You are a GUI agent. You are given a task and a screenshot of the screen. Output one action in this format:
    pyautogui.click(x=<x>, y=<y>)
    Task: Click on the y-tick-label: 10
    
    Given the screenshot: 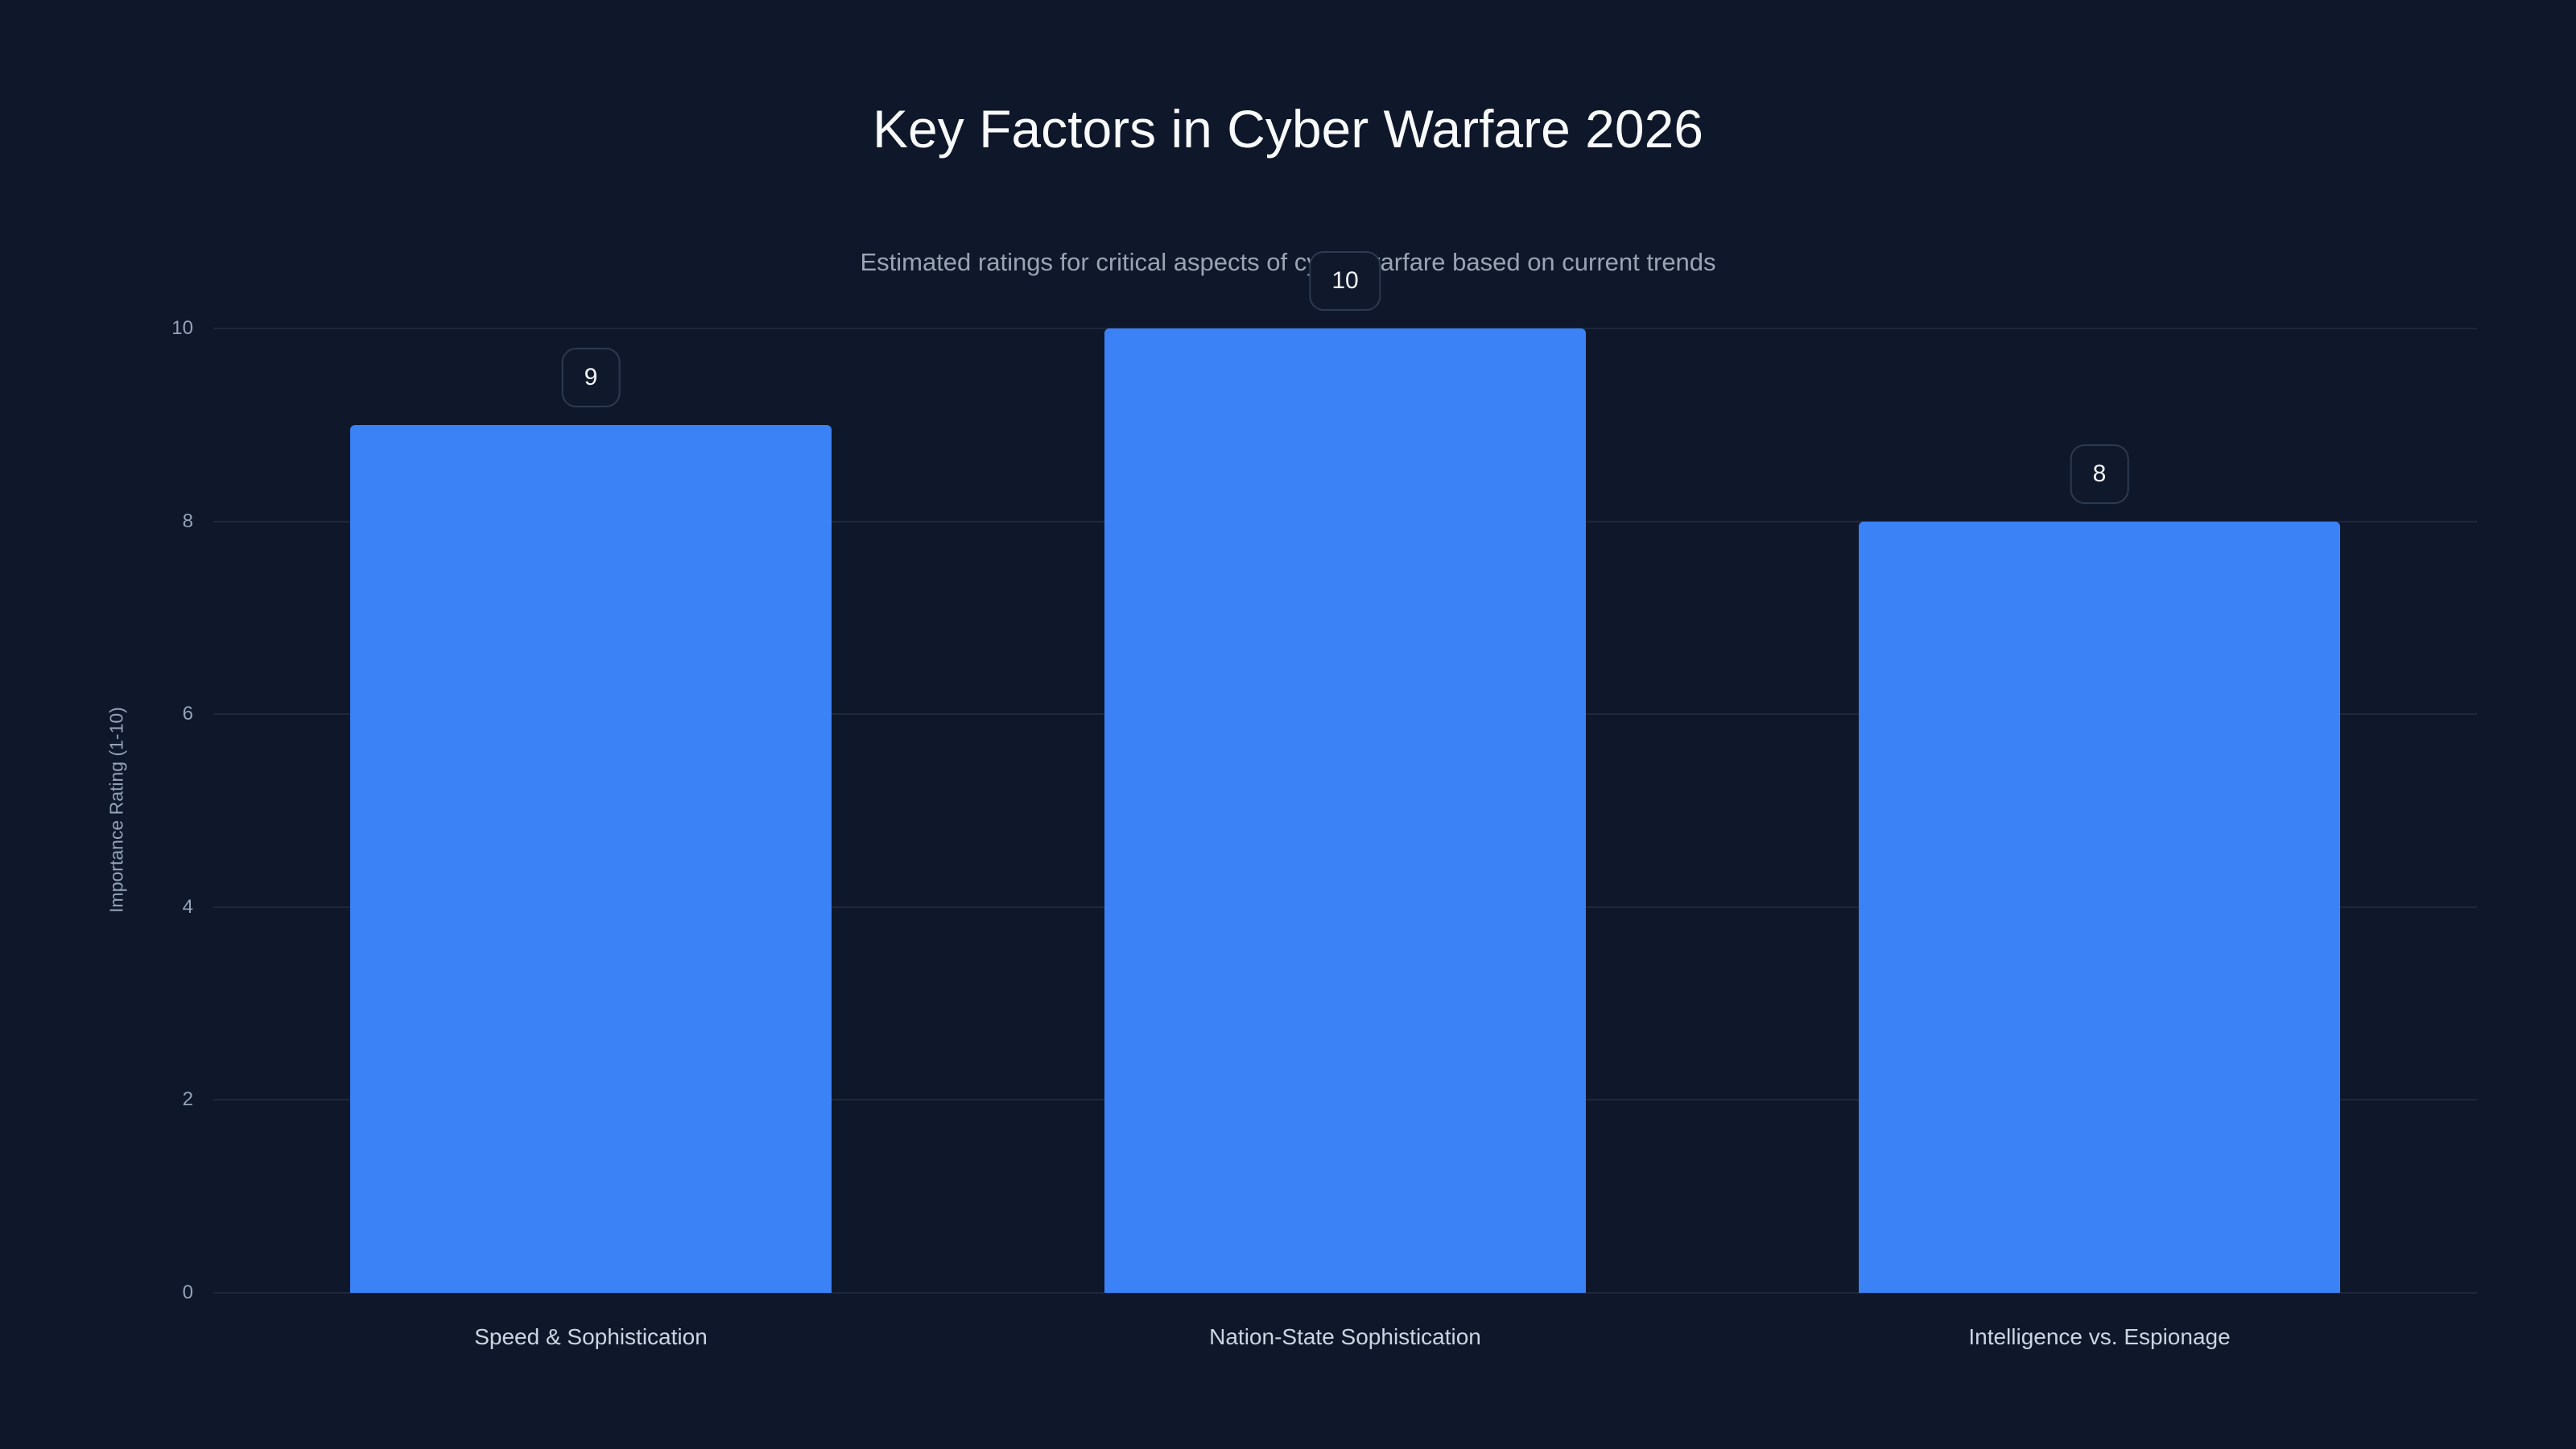 What is the action you would take?
    pyautogui.click(x=182, y=328)
    